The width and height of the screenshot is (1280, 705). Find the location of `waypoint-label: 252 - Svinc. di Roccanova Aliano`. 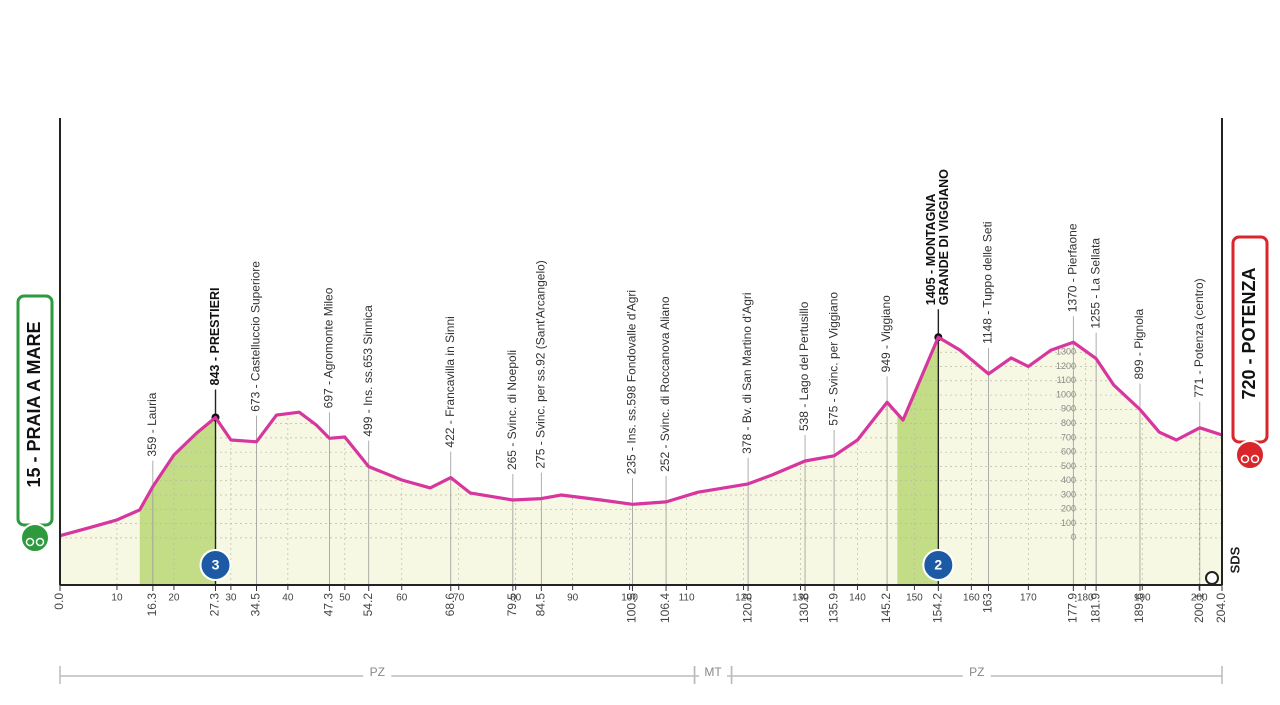

waypoint-label: 252 - Svinc. di Roccanova Aliano is located at coordinates (665, 384).